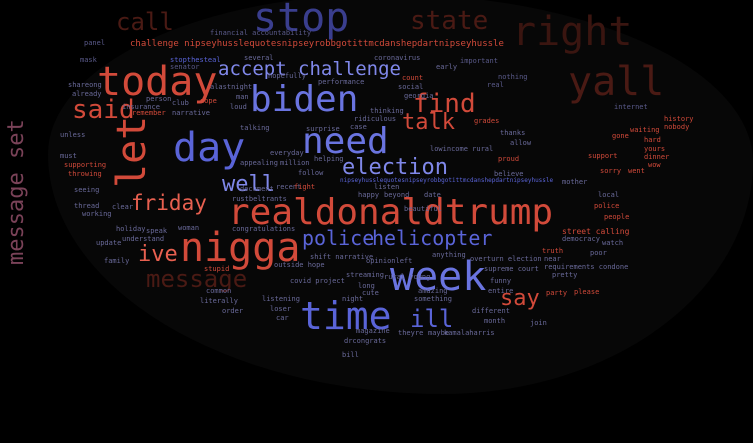 This screenshot has width=753, height=443. I want to click on word-join: join, so click(538, 323).